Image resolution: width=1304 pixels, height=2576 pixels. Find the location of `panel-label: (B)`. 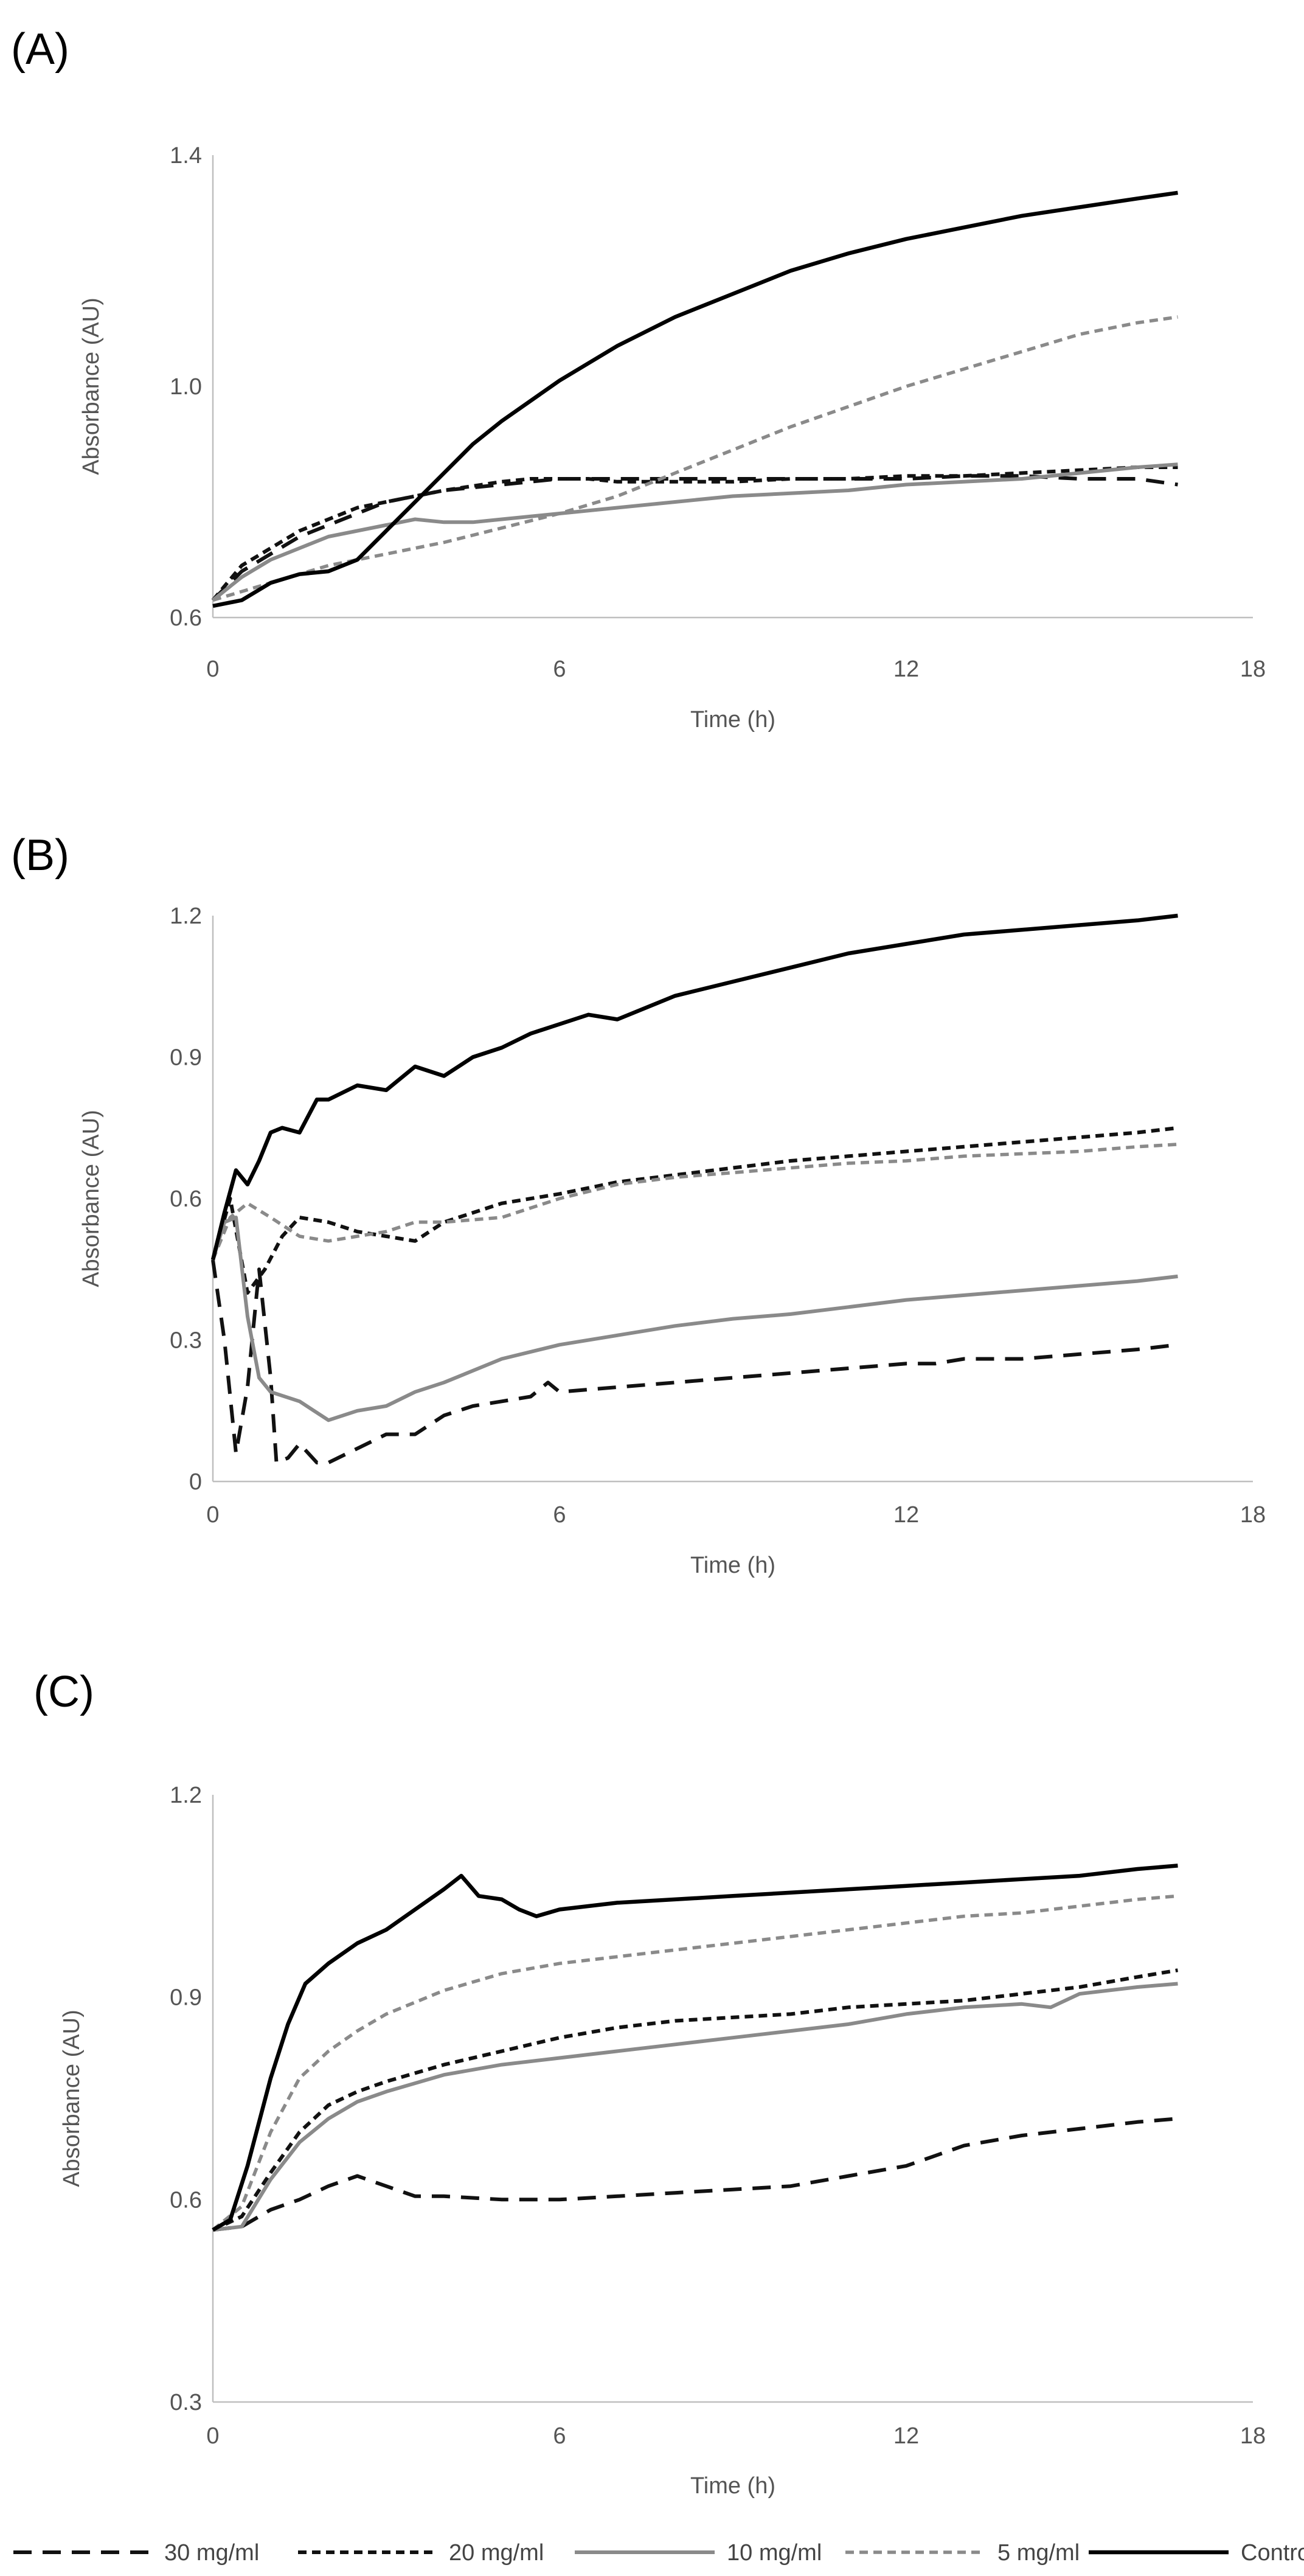

panel-label: (B) is located at coordinates (40, 855).